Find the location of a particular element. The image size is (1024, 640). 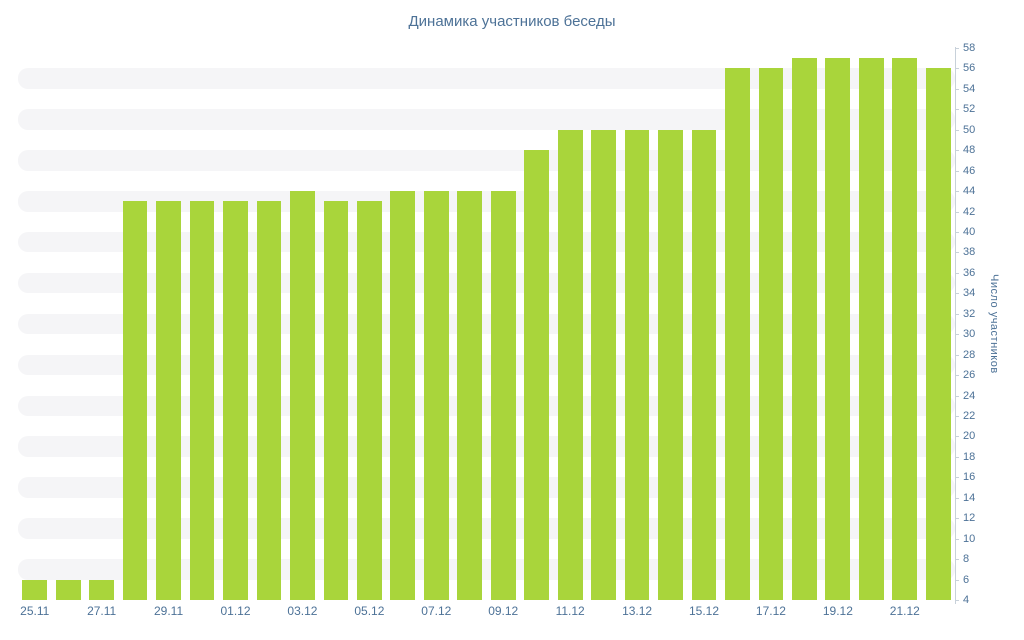

bar-25.11 is located at coordinates (35, 589).